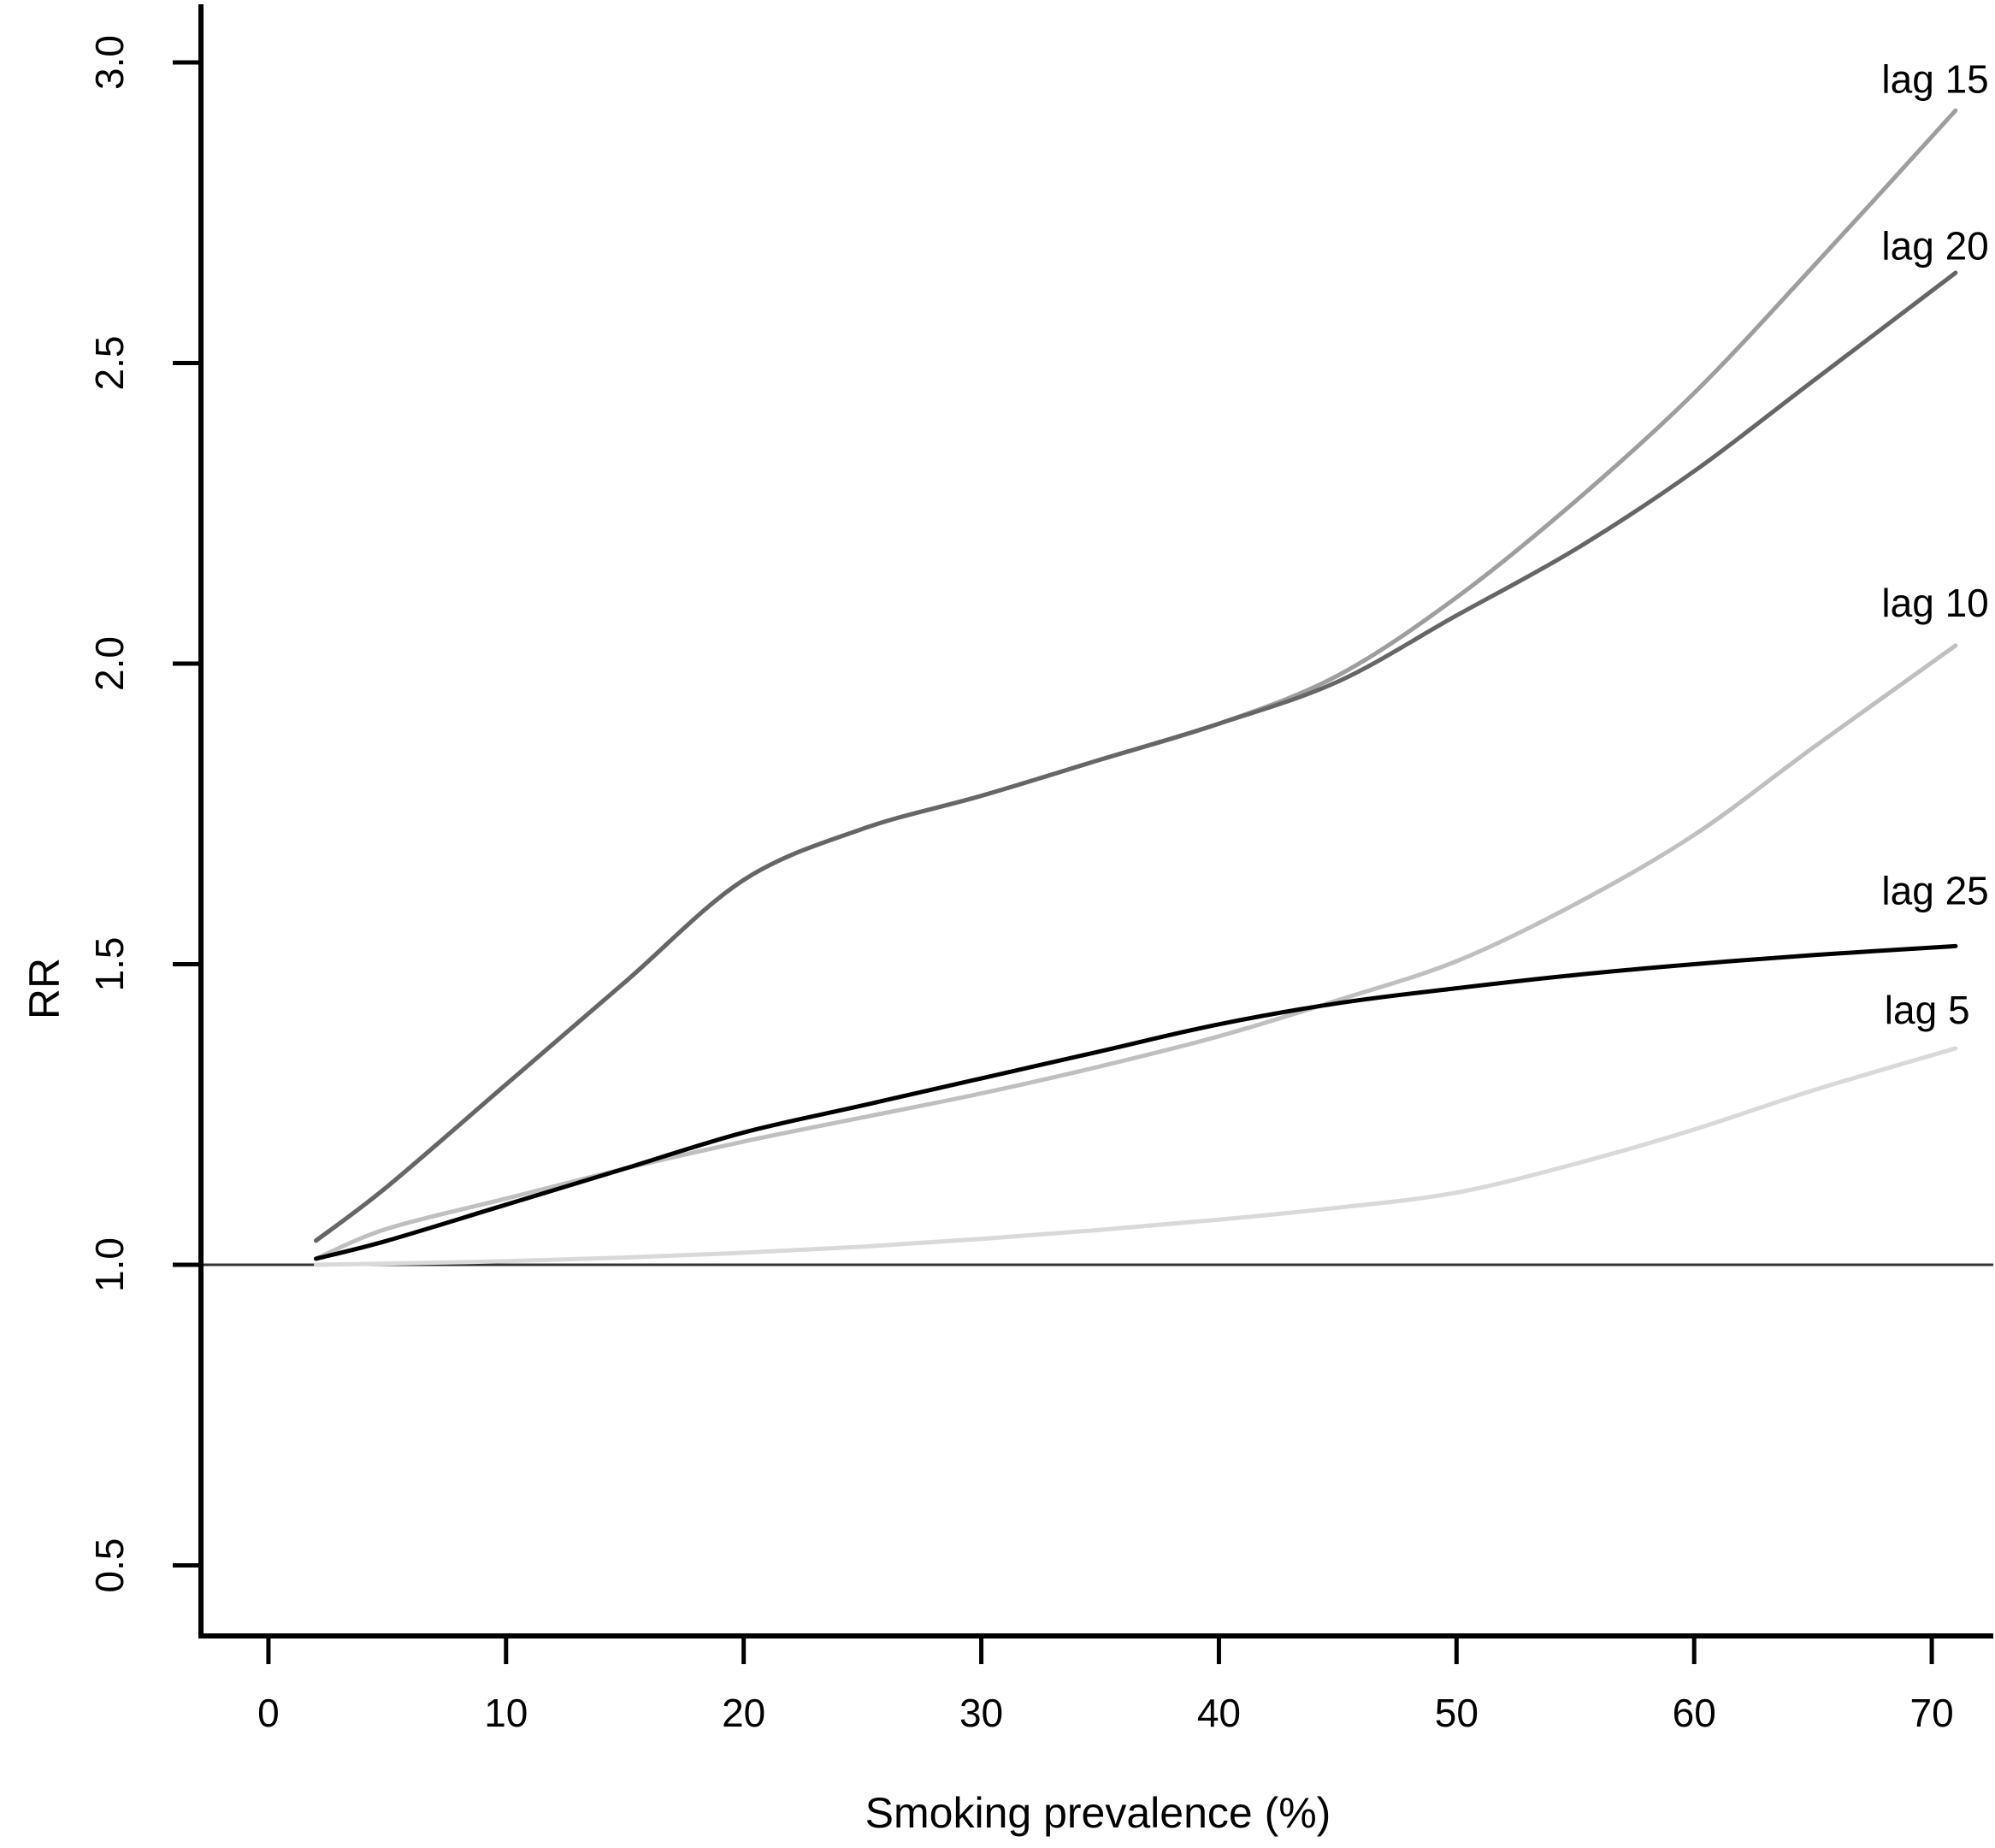 The width and height of the screenshot is (1995, 1848). I want to click on y-tick-label: 2.5, so click(109, 362).